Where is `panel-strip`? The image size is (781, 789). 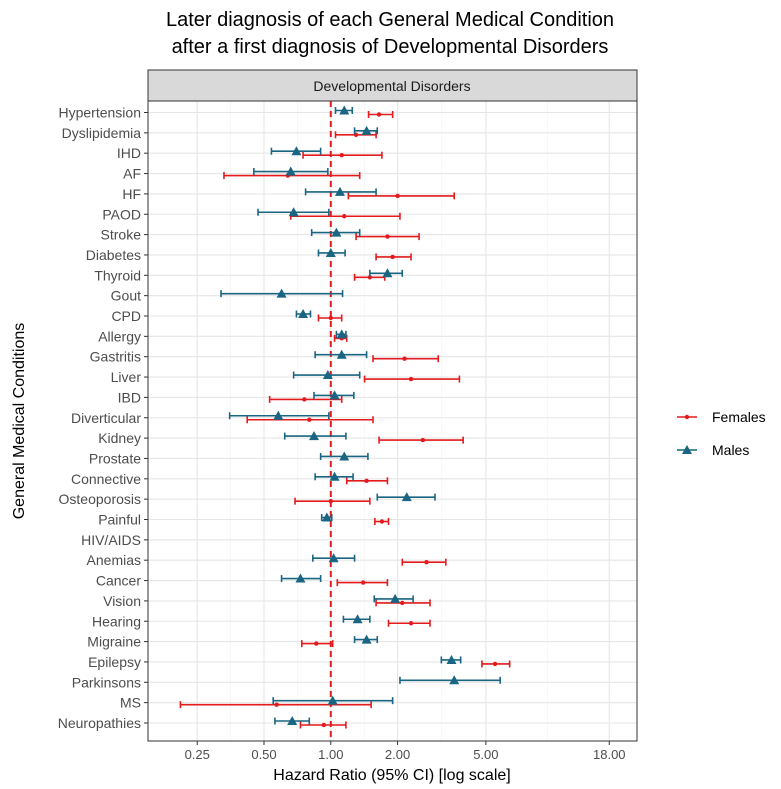 panel-strip is located at coordinates (392, 85).